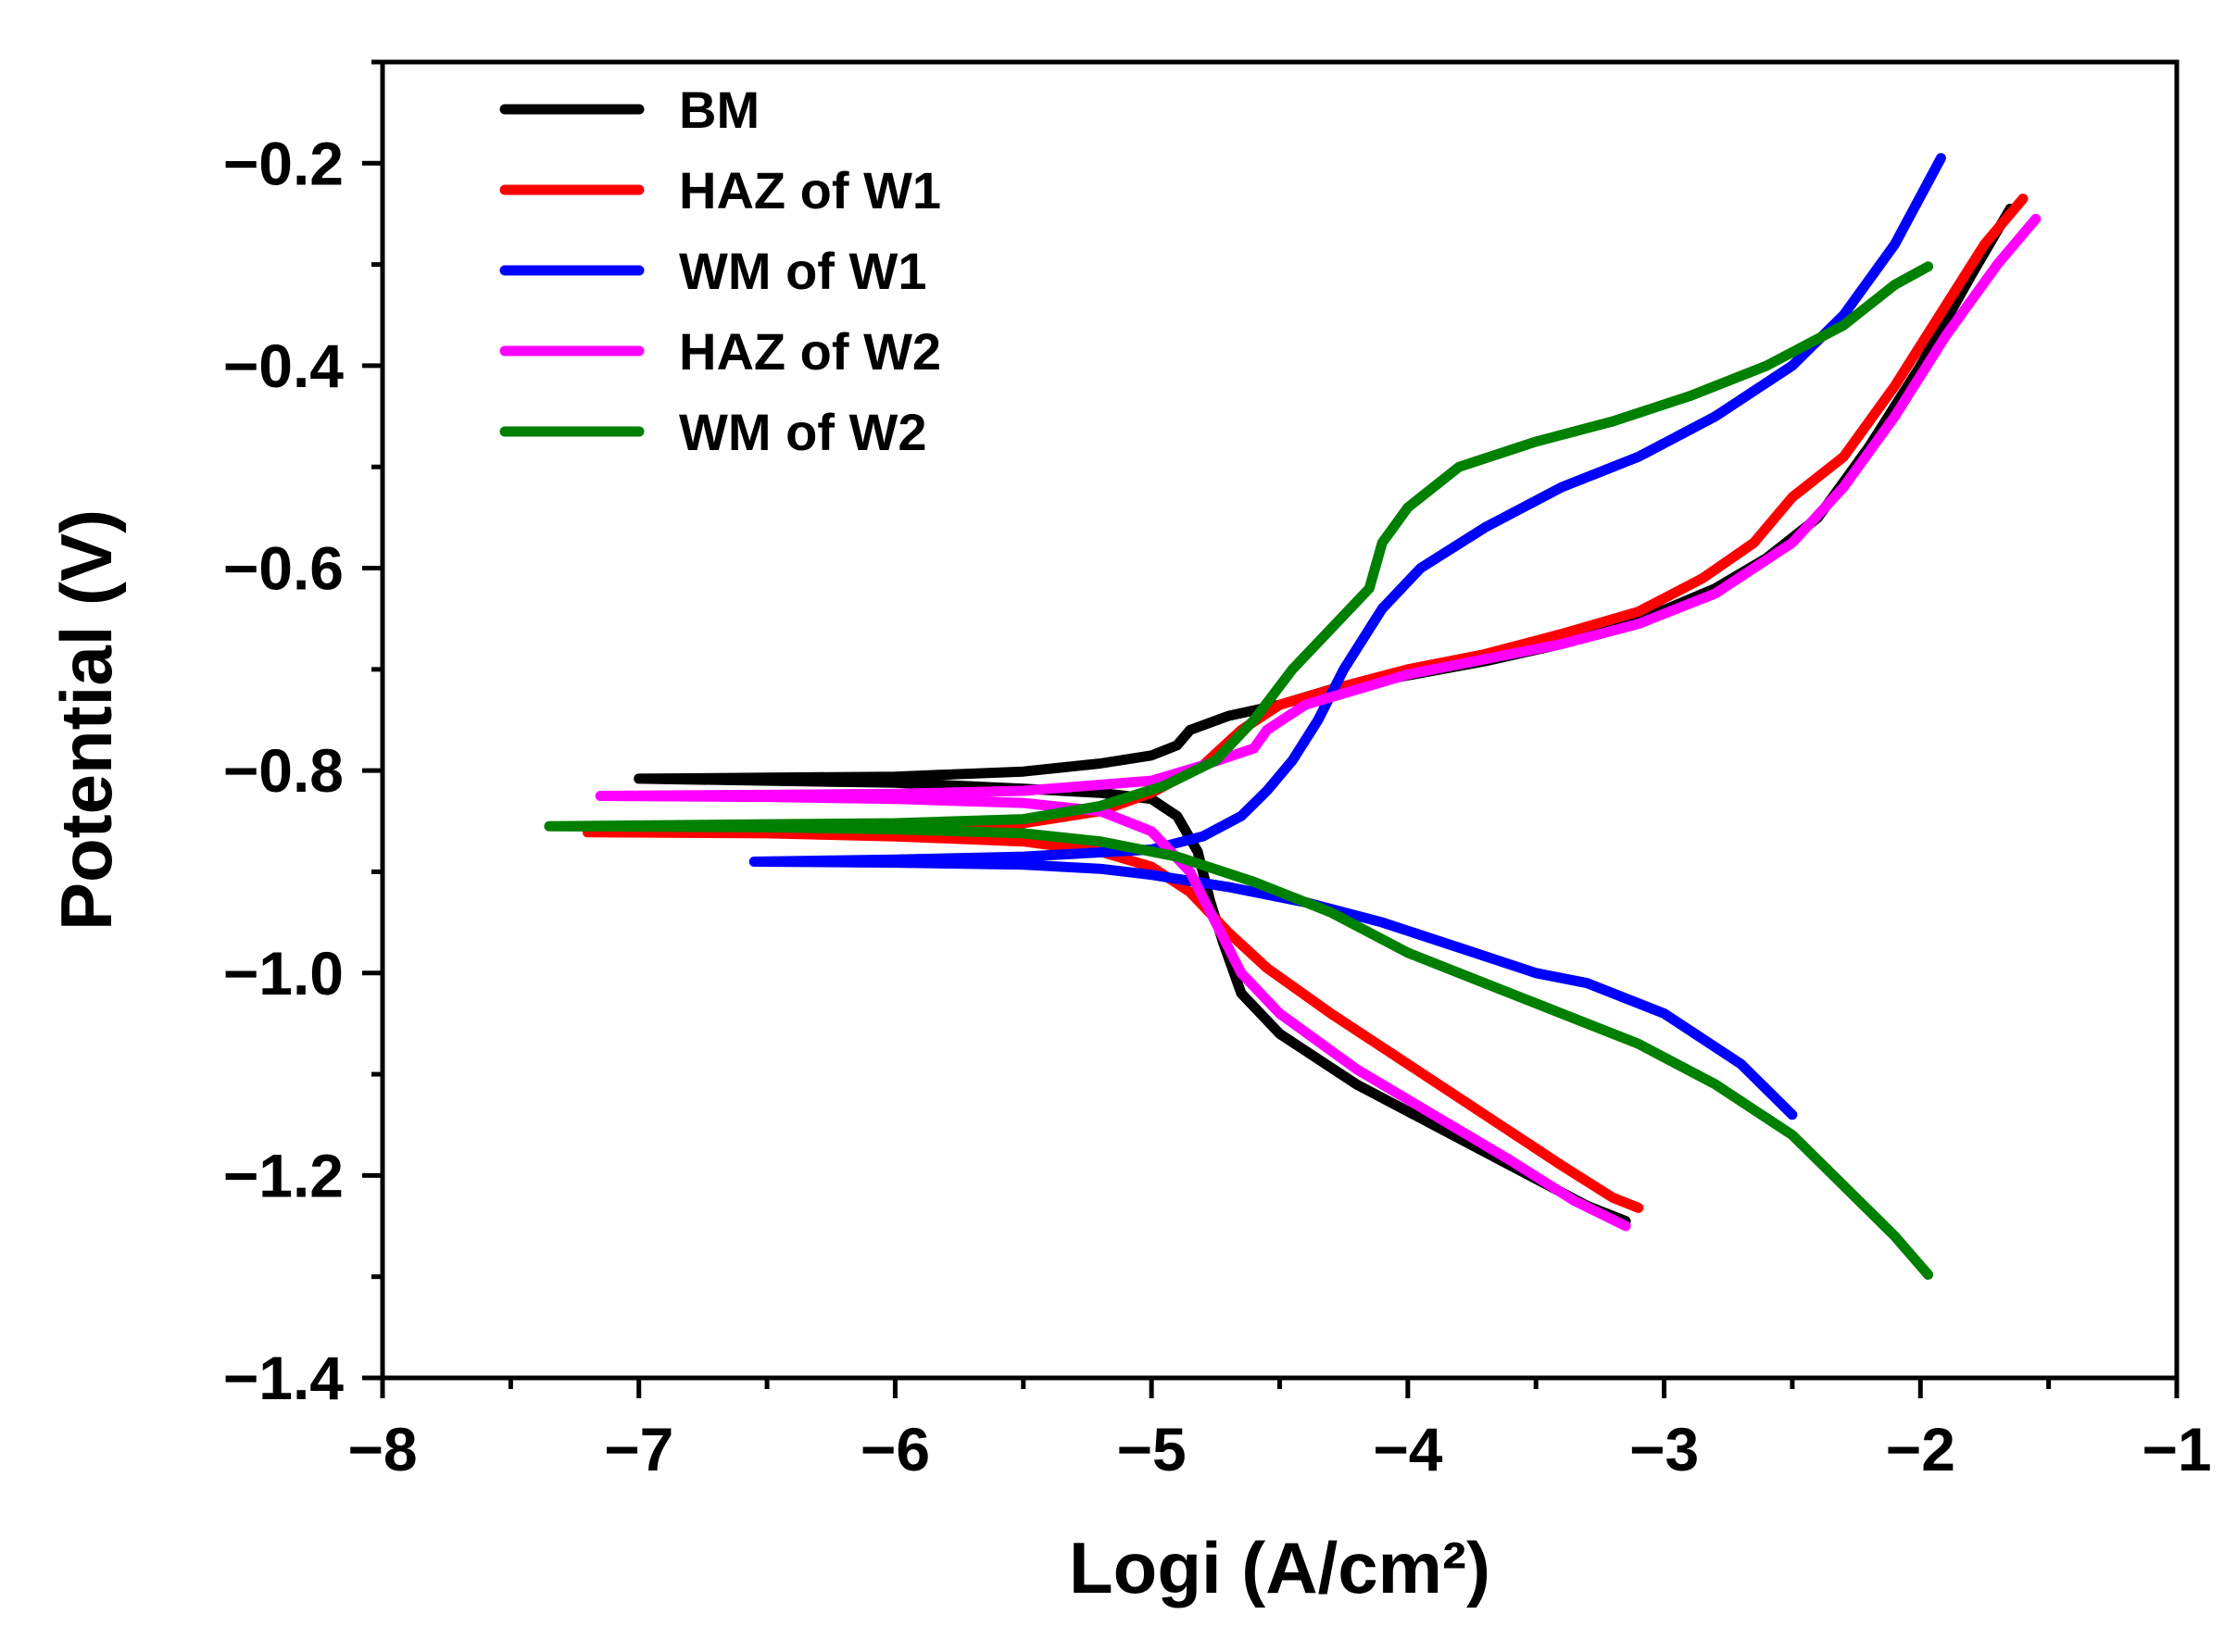 The width and height of the screenshot is (2224, 1652). Describe the element at coordinates (284, 1378) in the screenshot. I see `y-tick-label: −1.4` at that location.